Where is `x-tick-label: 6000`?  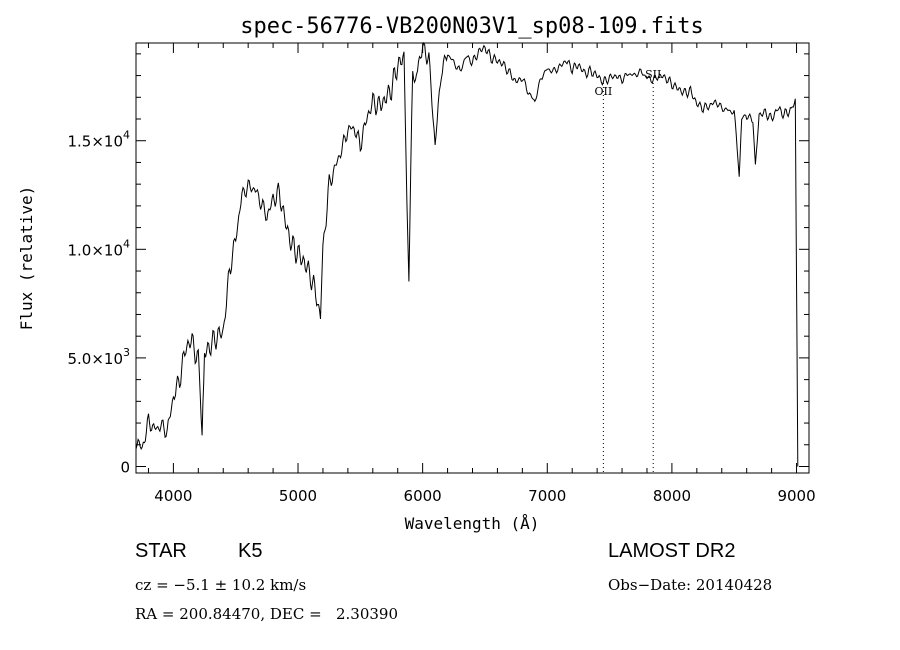 x-tick-label: 6000 is located at coordinates (423, 496).